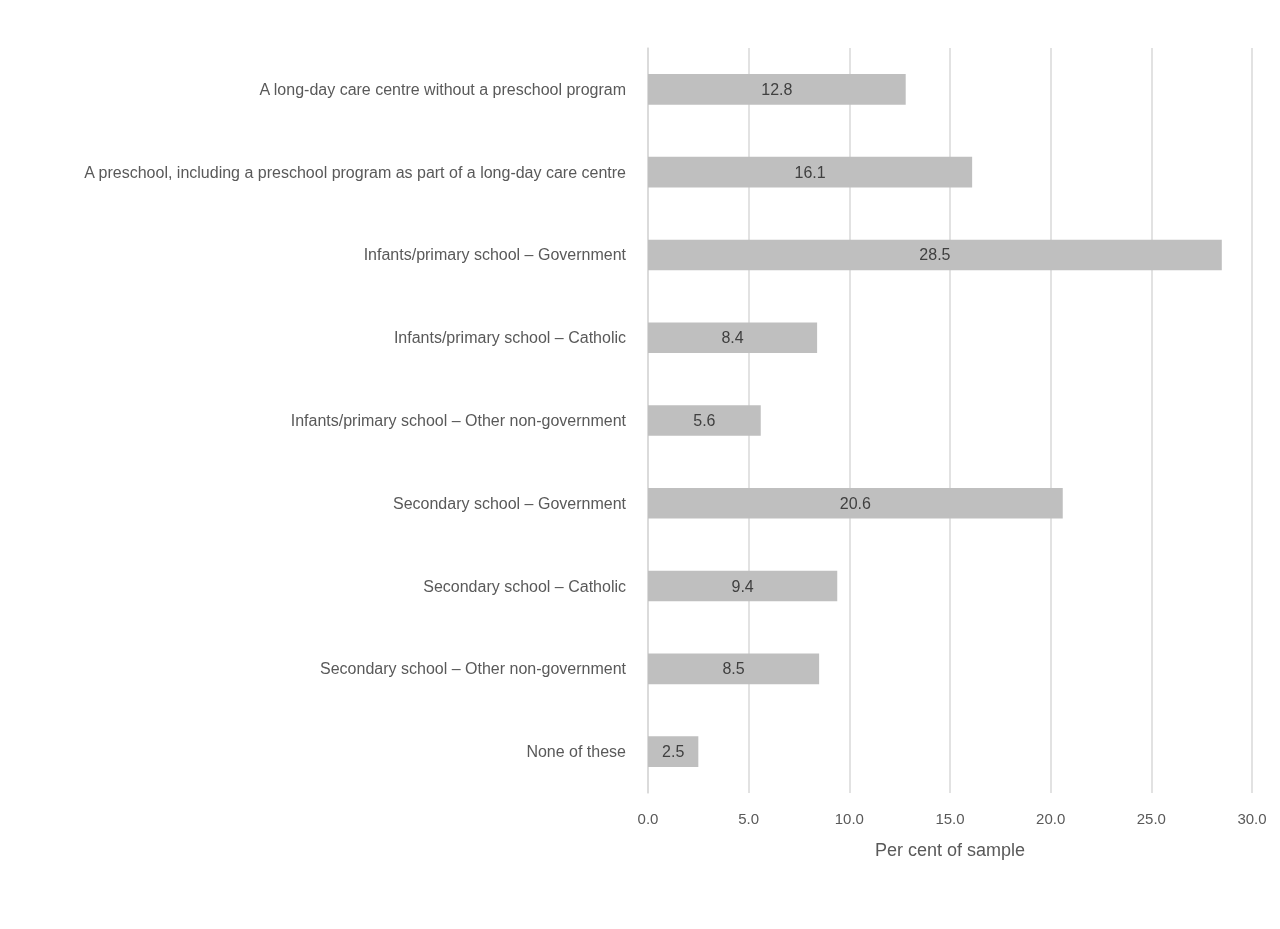 The image size is (1280, 929). What do you see at coordinates (749, 818) in the screenshot?
I see `x-tick-label: 5.0` at bounding box center [749, 818].